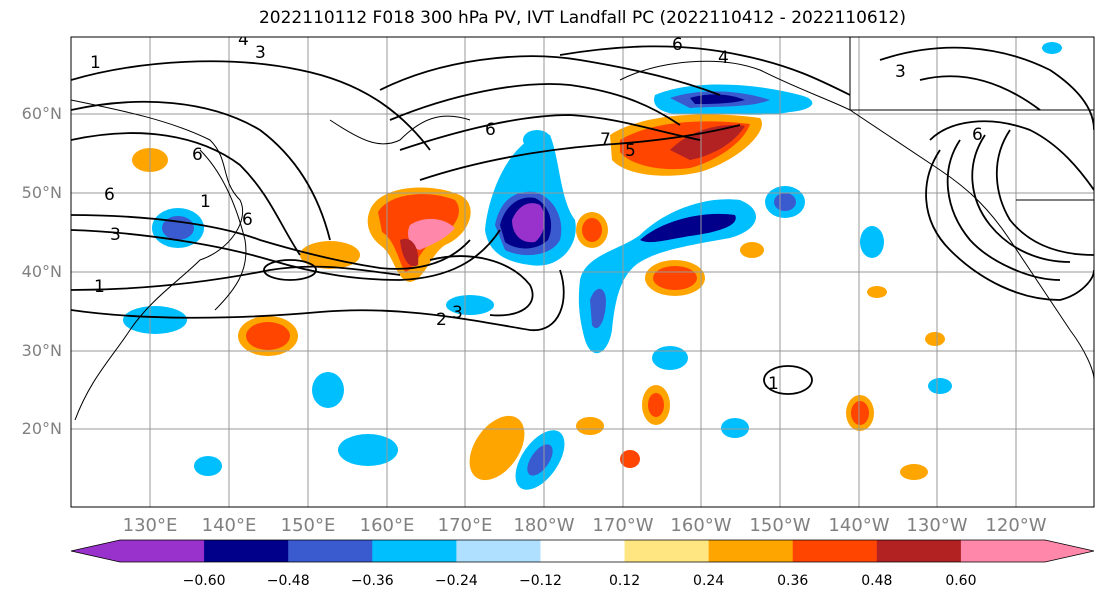  Describe the element at coordinates (41, 271) in the screenshot. I see `lat-label: 40°N` at that location.